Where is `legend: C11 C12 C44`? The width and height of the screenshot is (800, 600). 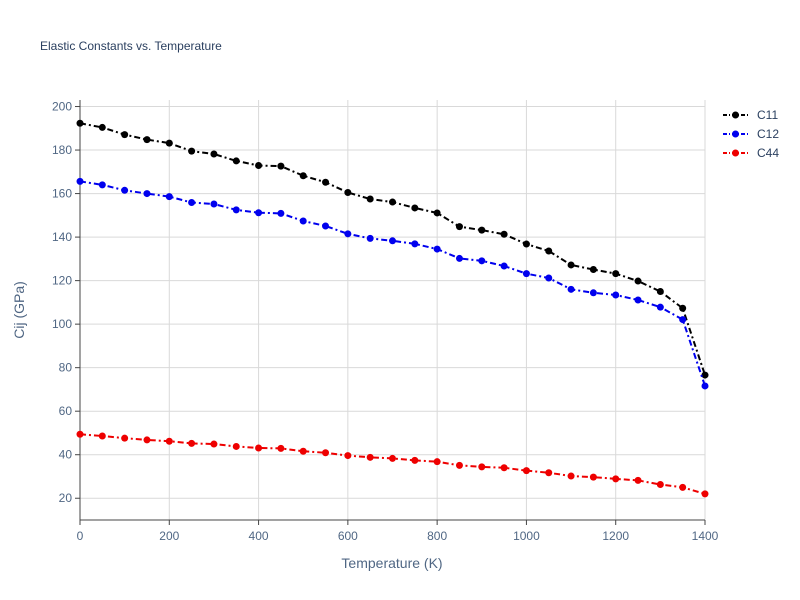 legend: C11 C12 C44 is located at coordinates (751, 134).